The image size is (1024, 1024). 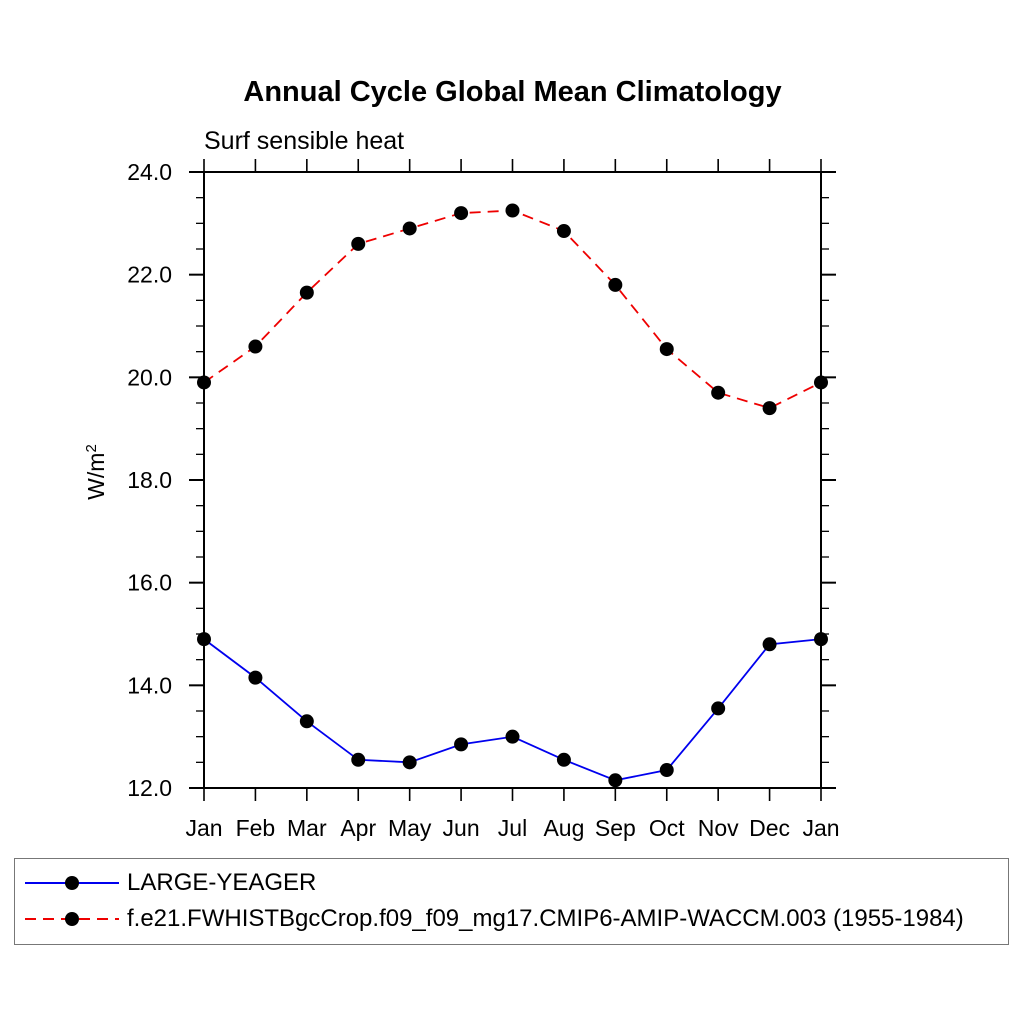 I want to click on x-axis-tick-label: Aug, so click(x=563, y=828).